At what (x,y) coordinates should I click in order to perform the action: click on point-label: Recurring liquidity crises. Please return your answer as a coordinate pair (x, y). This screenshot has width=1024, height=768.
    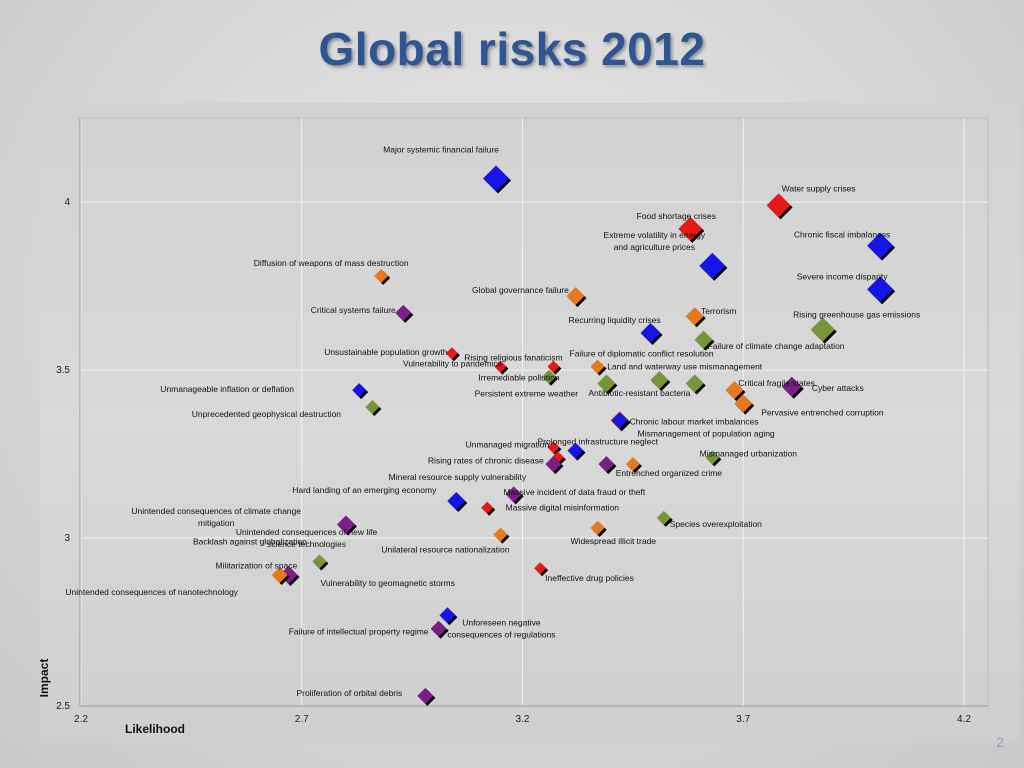
    Looking at the image, I should click on (614, 320).